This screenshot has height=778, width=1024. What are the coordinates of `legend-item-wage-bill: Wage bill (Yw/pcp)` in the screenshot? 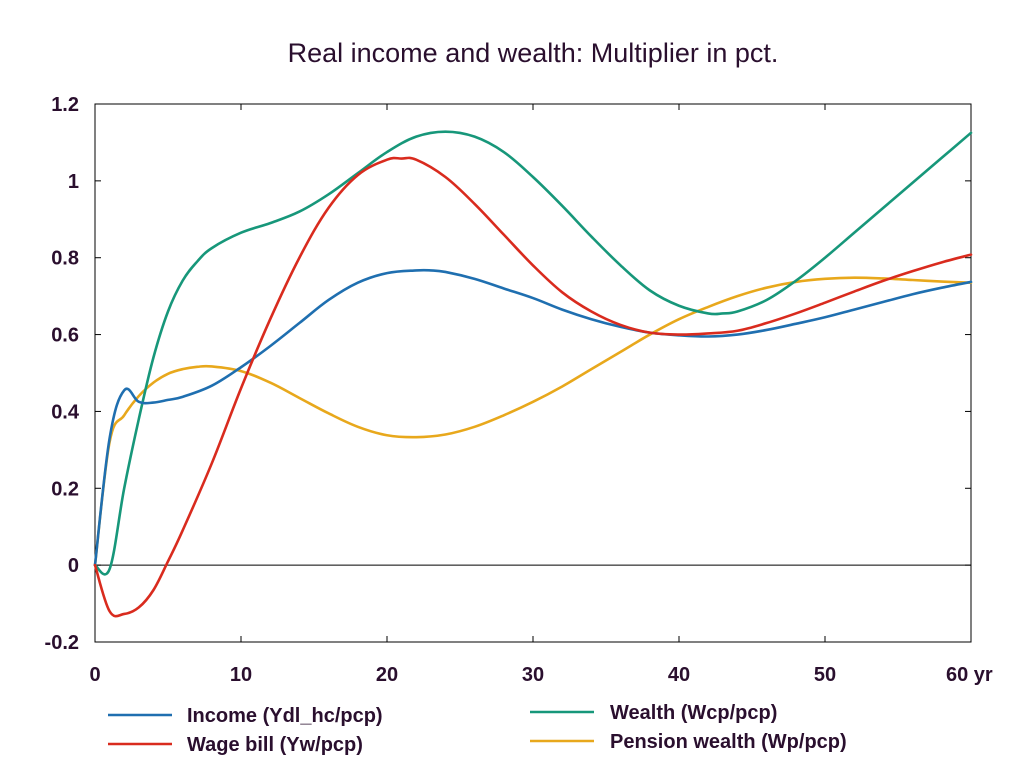 It's located at (235, 745).